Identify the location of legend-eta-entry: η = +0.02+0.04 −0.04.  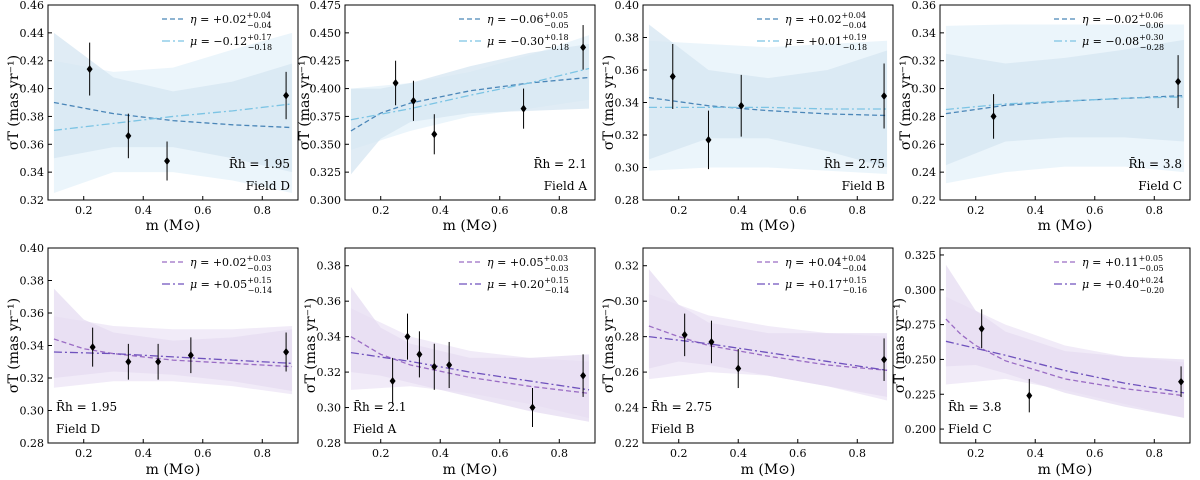
(826, 20).